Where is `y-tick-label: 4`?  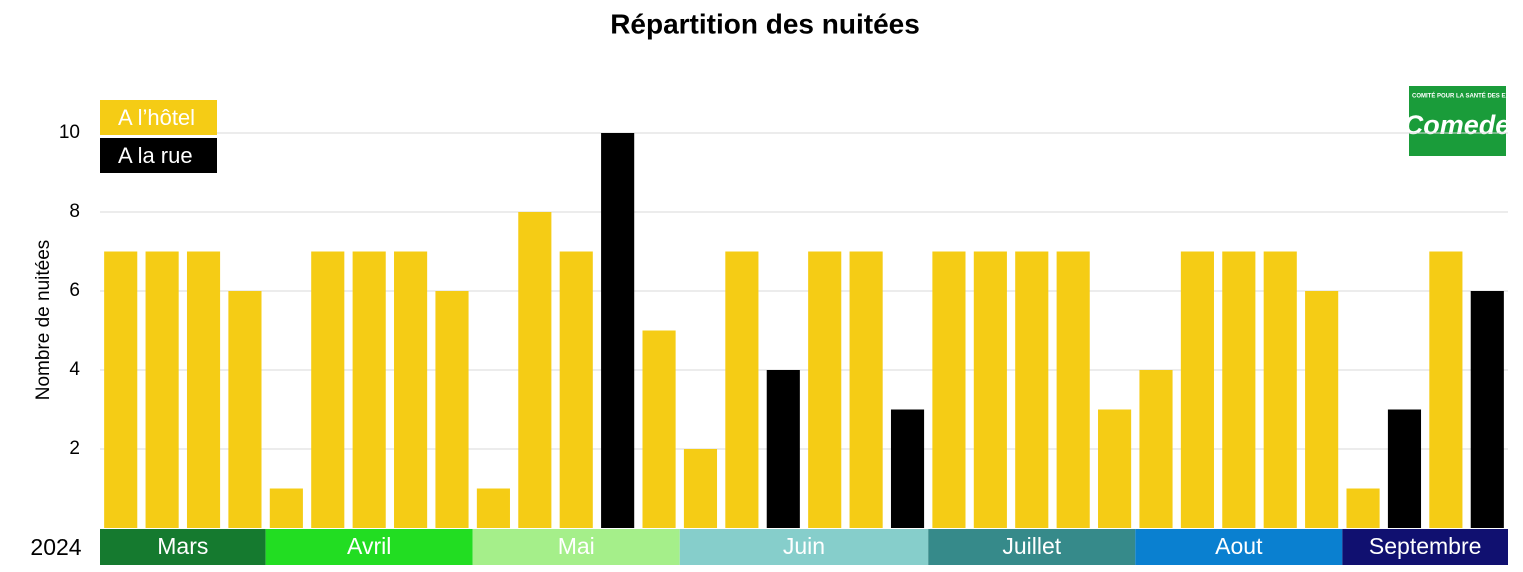 y-tick-label: 4 is located at coordinates (74, 369).